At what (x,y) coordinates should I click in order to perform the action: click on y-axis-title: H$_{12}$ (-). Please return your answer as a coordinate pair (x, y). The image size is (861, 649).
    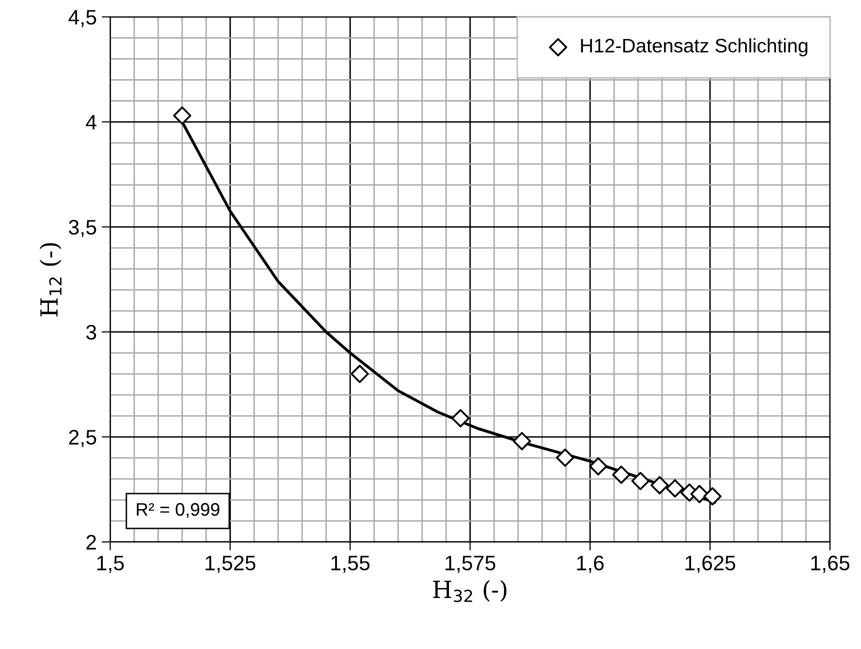
    Looking at the image, I should click on (51, 279).